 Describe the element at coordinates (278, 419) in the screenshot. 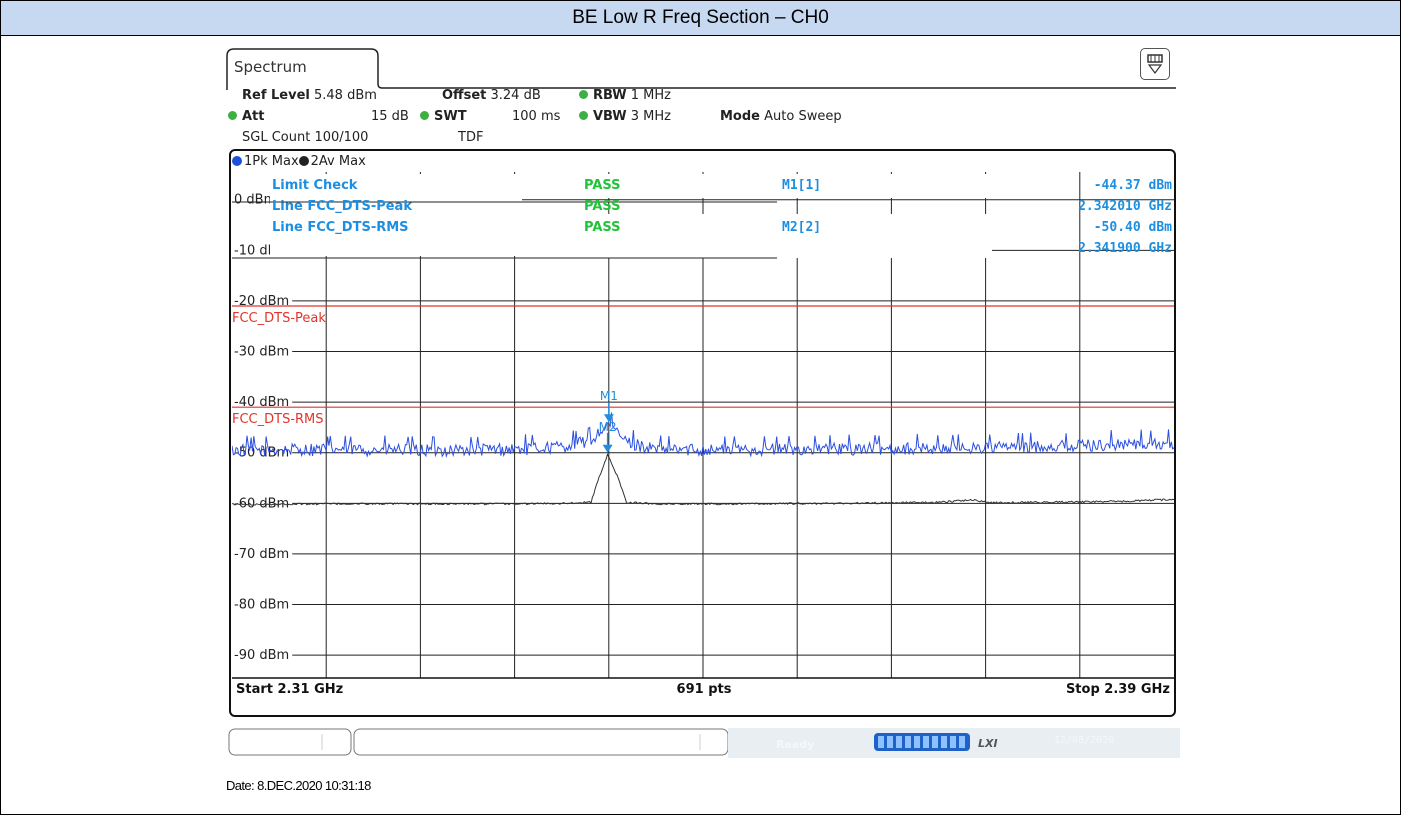

I see `limit-line-label: FCC_DTS-RMS` at that location.